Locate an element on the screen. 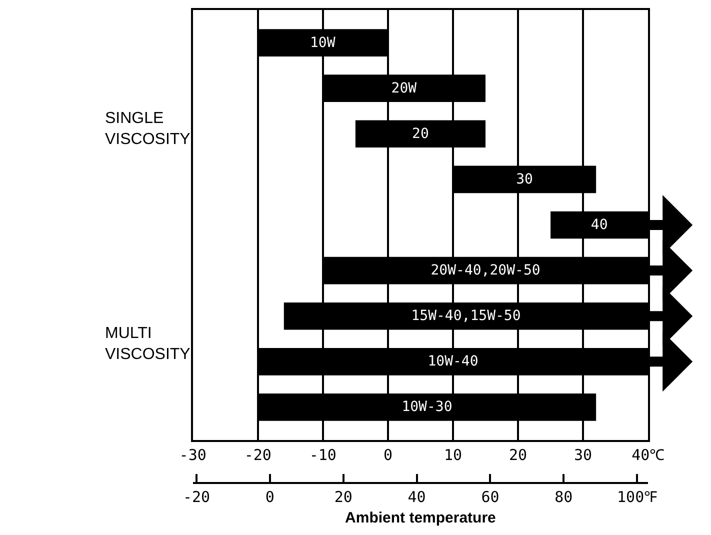 This screenshot has width=711, height=535. x2-tick-label: -20 is located at coordinates (196, 497).